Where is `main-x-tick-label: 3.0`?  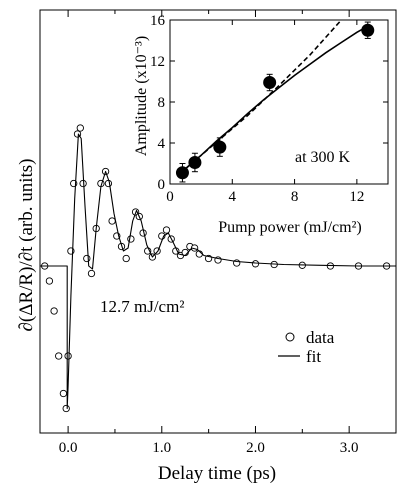
main-x-tick-label: 3.0 is located at coordinates (349, 448).